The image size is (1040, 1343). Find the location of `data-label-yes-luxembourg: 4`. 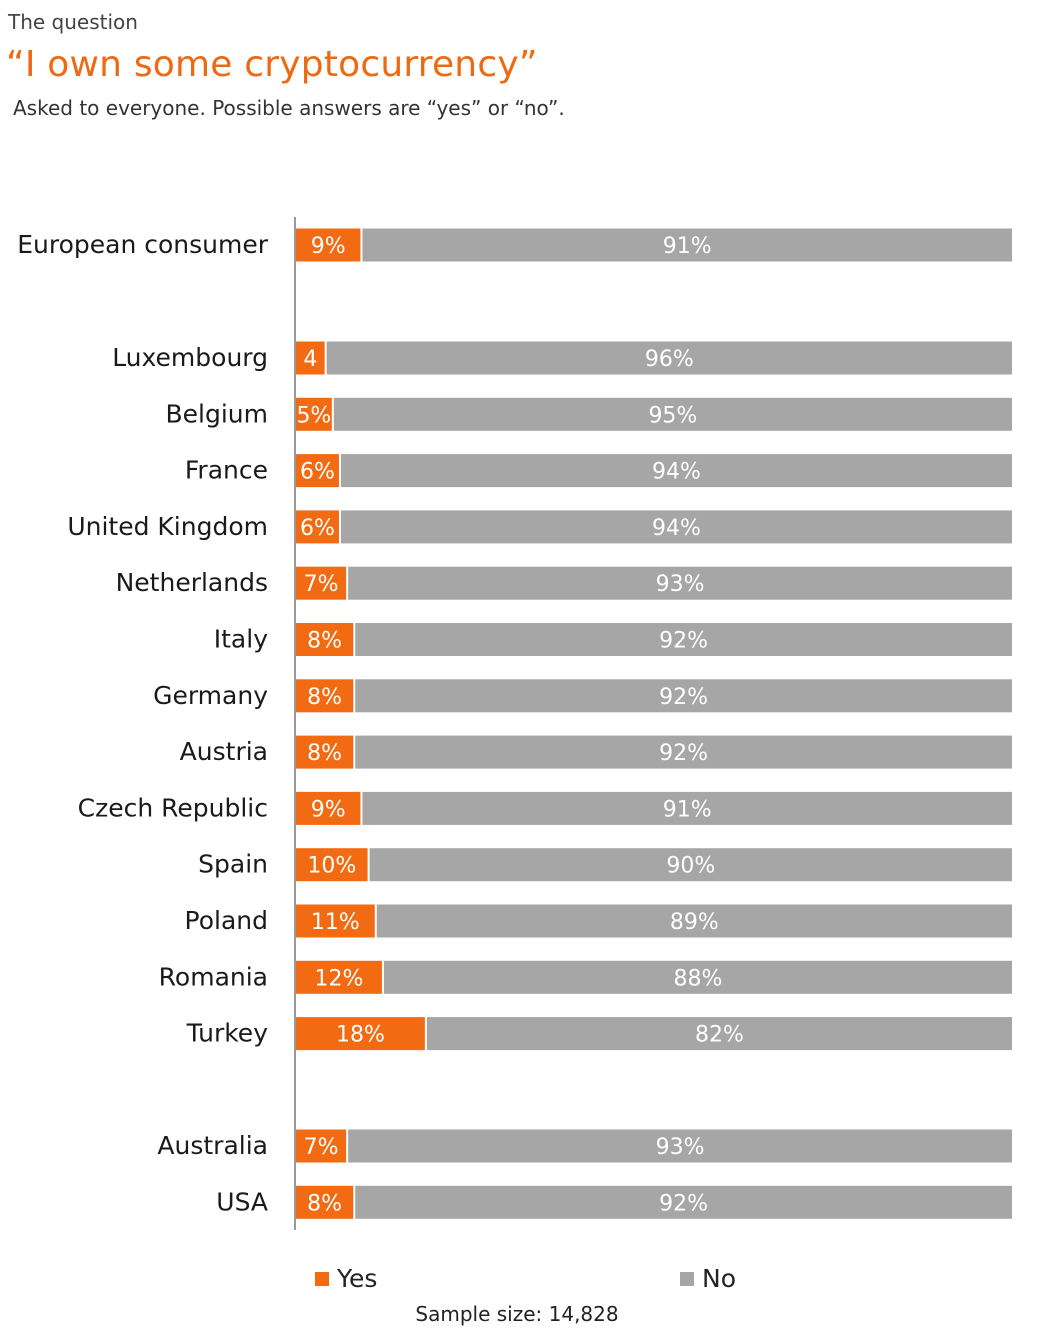

data-label-yes-luxembourg: 4 is located at coordinates (310, 359).